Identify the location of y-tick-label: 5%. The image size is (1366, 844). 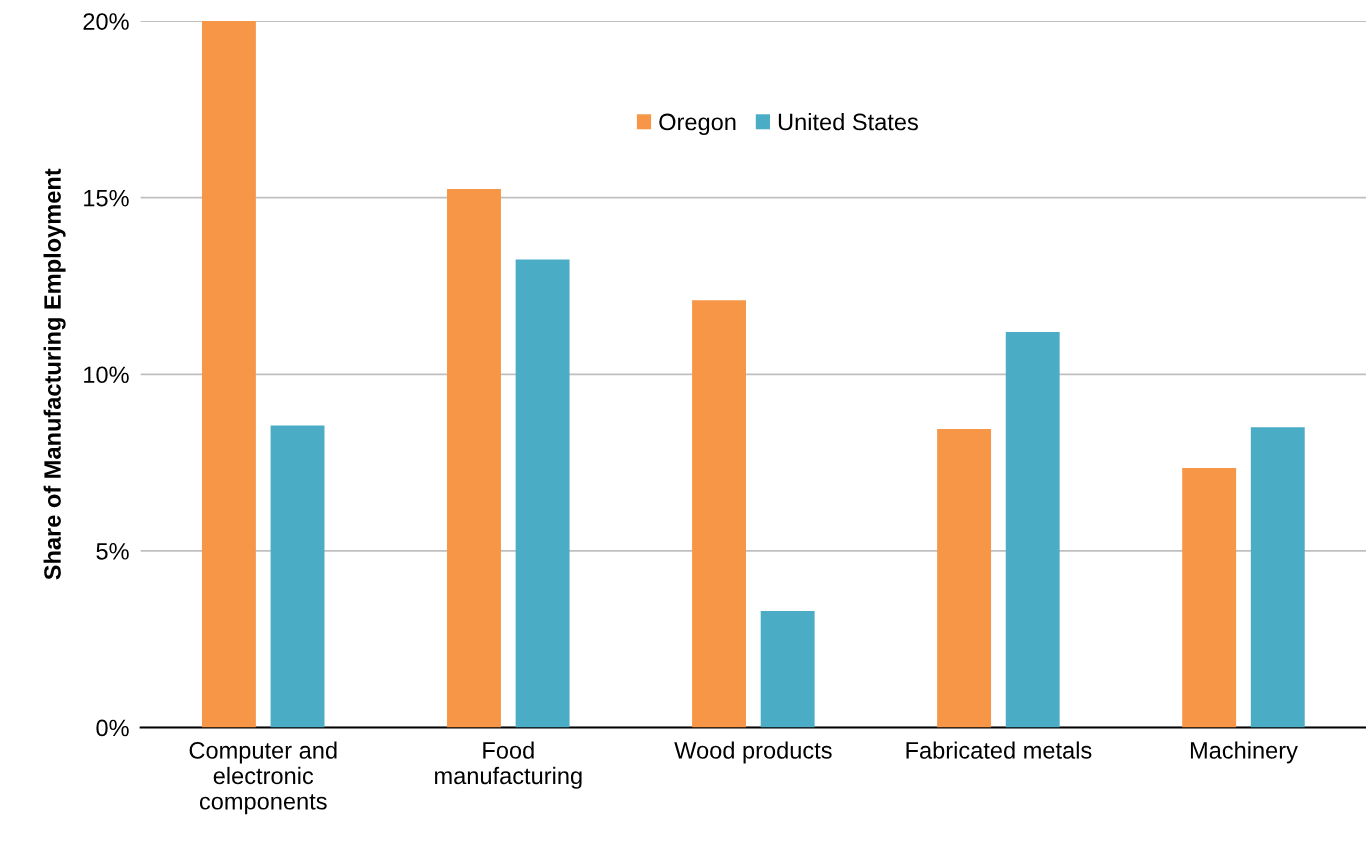
(112, 551).